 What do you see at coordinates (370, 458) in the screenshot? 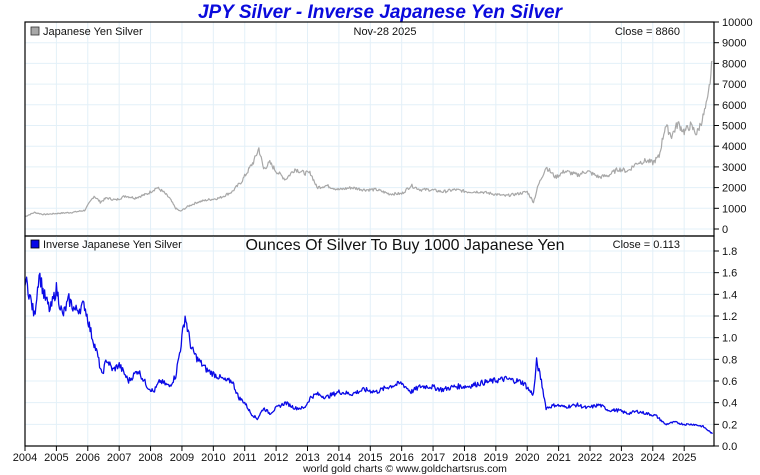
I see `x-tick-label: 2015` at bounding box center [370, 458].